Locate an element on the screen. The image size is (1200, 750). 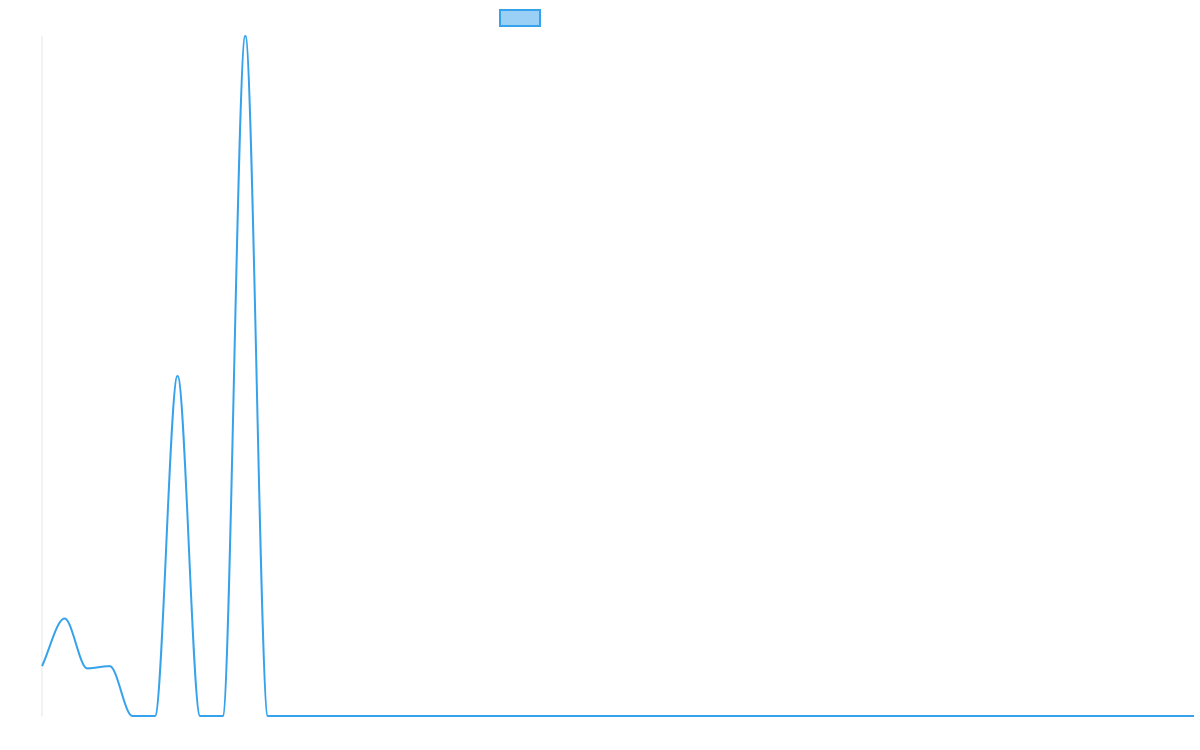
legend-swatch is located at coordinates (520, 18).